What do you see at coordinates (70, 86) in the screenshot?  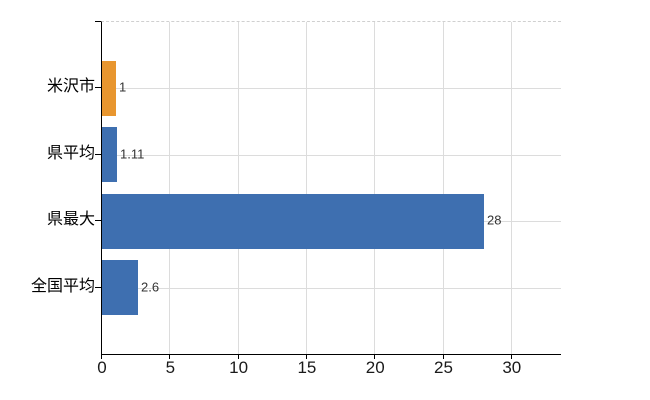 I see `category-label: 米沢市` at bounding box center [70, 86].